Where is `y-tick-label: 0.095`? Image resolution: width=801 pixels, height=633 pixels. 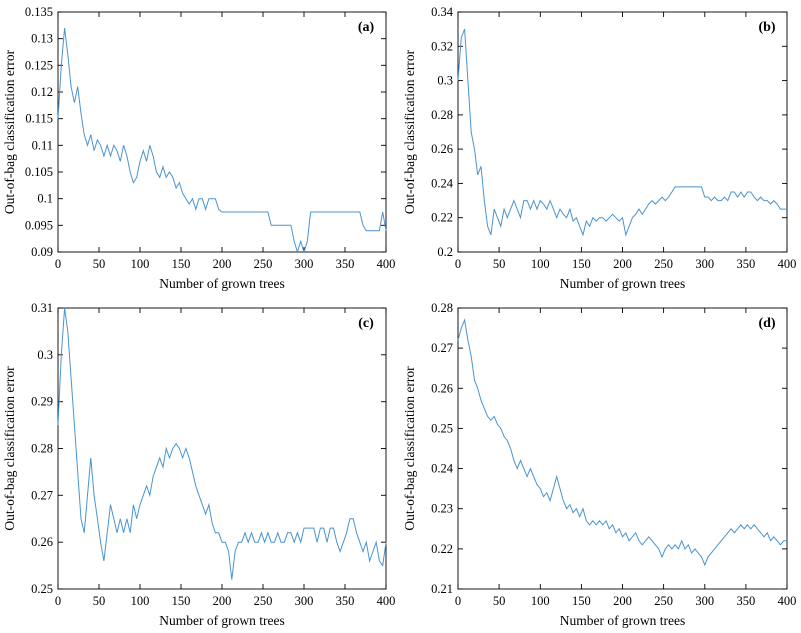 y-tick-label: 0.095 is located at coordinates (39, 225).